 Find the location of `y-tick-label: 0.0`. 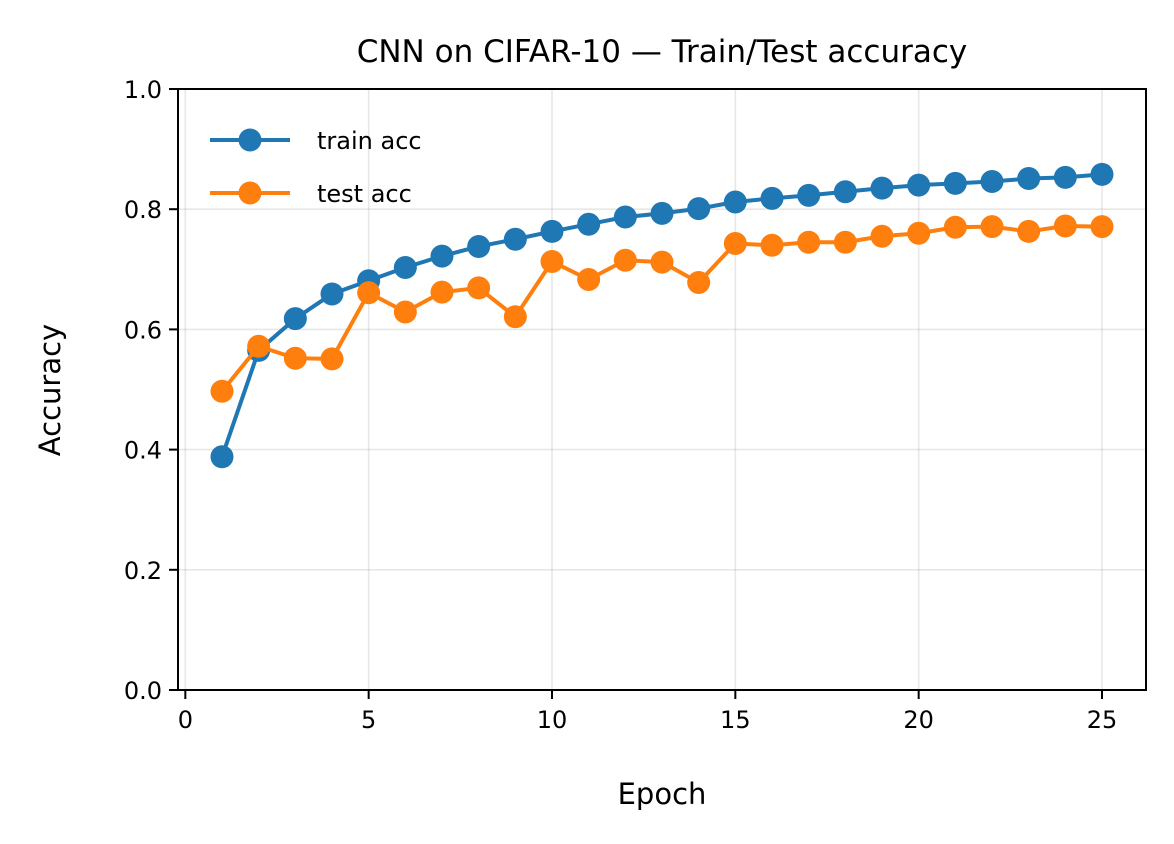

y-tick-label: 0.0 is located at coordinates (143, 691).